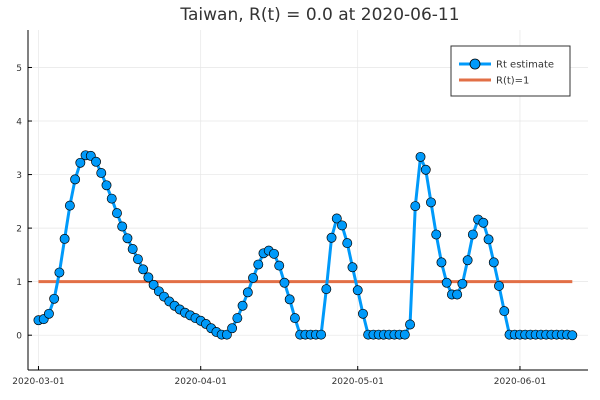 The width and height of the screenshot is (600, 400). Describe the element at coordinates (24, 203) in the screenshot. I see `y-ticks: 0 1 2 3 4 5` at that location.